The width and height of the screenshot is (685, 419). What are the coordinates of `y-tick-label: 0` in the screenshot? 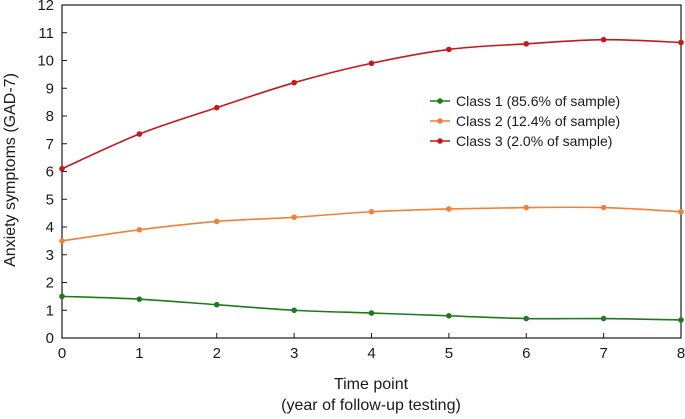 It's located at (50, 338).